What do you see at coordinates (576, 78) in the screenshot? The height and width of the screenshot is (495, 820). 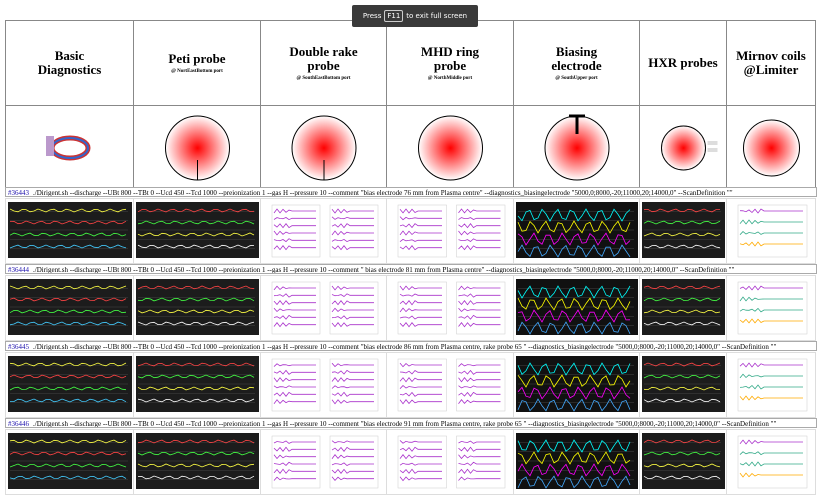 I see `header-port: @ SouthUpper port` at bounding box center [576, 78].